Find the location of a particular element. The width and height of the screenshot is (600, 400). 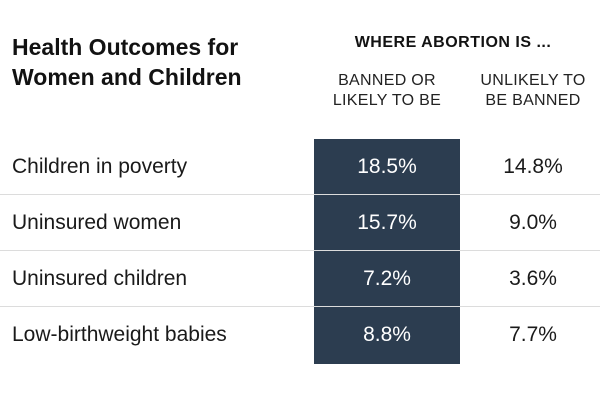

table-row: Children in poverty 18.5% 14.8% is located at coordinates (300, 166).